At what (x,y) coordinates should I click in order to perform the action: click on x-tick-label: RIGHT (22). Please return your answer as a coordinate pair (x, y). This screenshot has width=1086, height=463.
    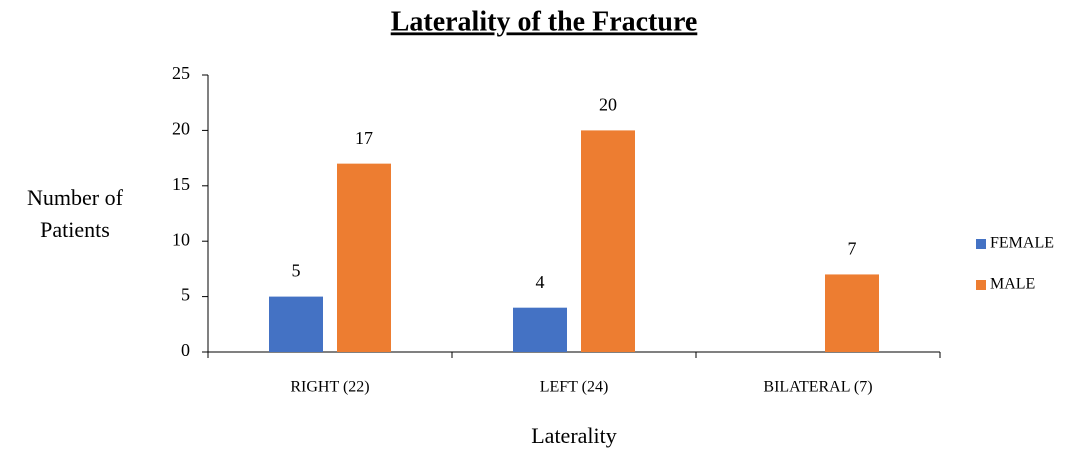
    Looking at the image, I should click on (329, 387).